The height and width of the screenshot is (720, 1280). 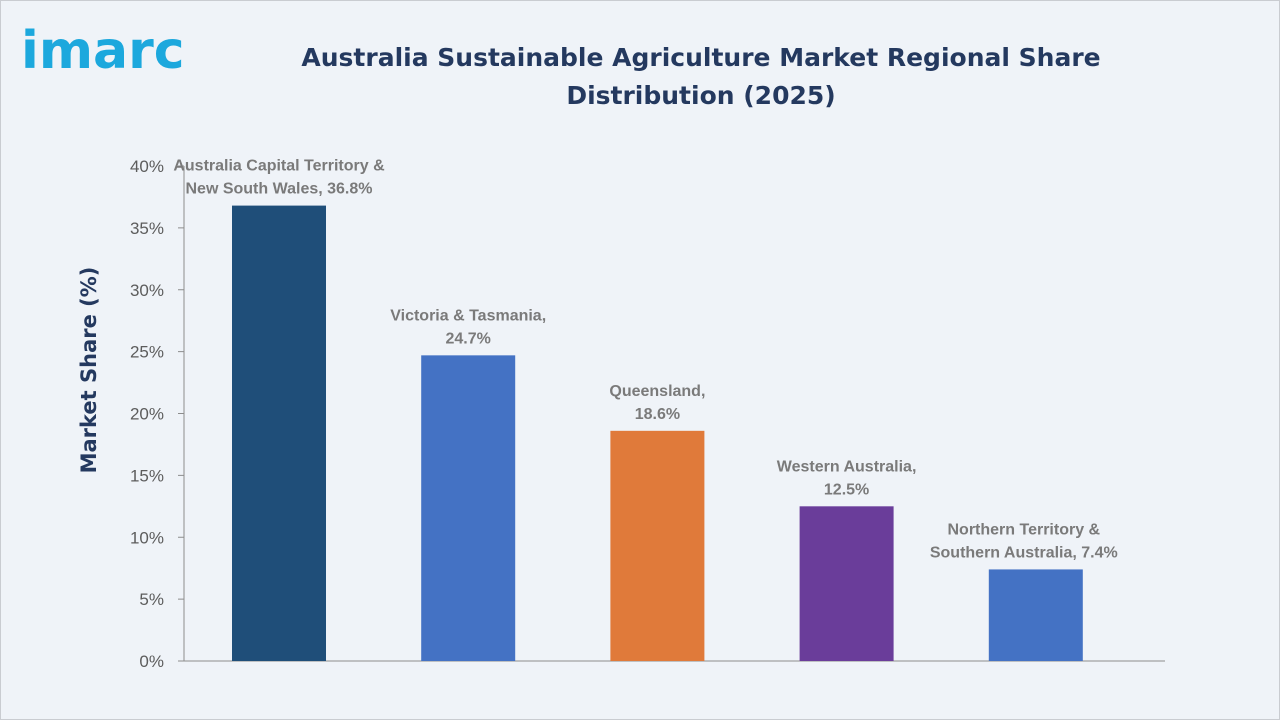 I want to click on bar-data-label: Western Australia,, so click(x=847, y=466).